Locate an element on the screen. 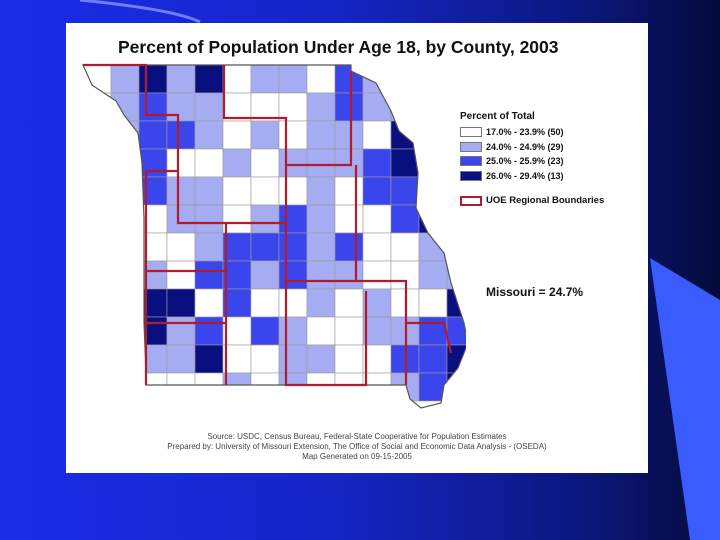  generated-date-line: Map Generated on 09-15-2005 is located at coordinates (357, 456).